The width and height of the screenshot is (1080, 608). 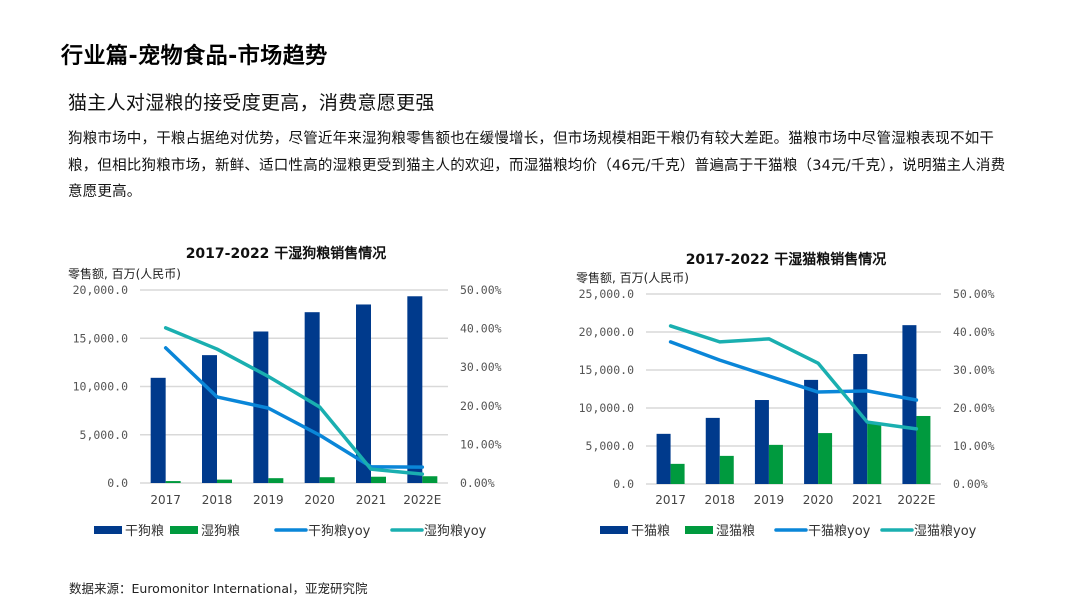 What do you see at coordinates (650, 531) in the screenshot?
I see `legend-label: 干猫粮` at bounding box center [650, 531].